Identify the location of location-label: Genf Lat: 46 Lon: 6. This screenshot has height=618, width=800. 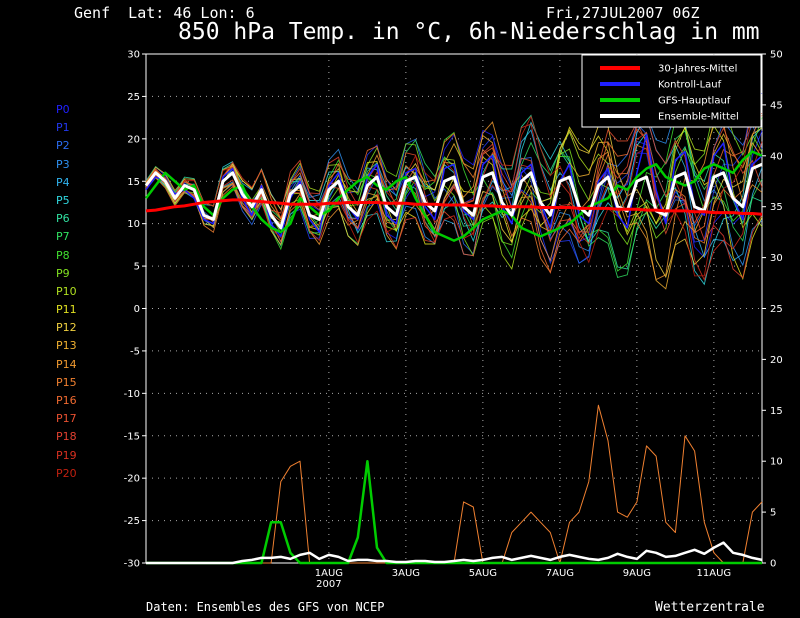
(164, 13).